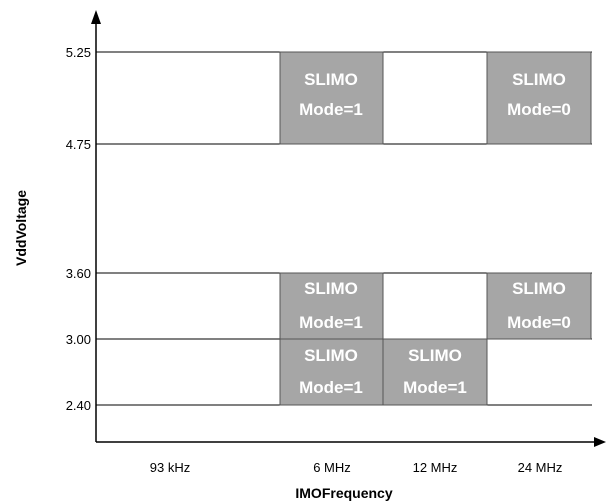 The width and height of the screenshot is (606, 504). I want to click on x-axis-arrow-icon, so click(600, 442).